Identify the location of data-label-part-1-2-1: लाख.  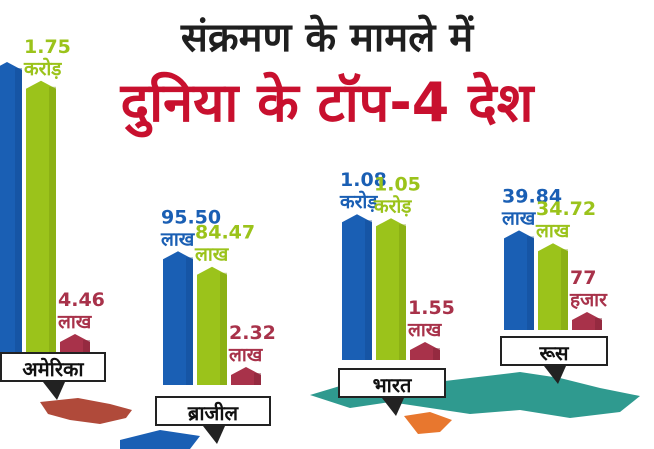
(246, 355).